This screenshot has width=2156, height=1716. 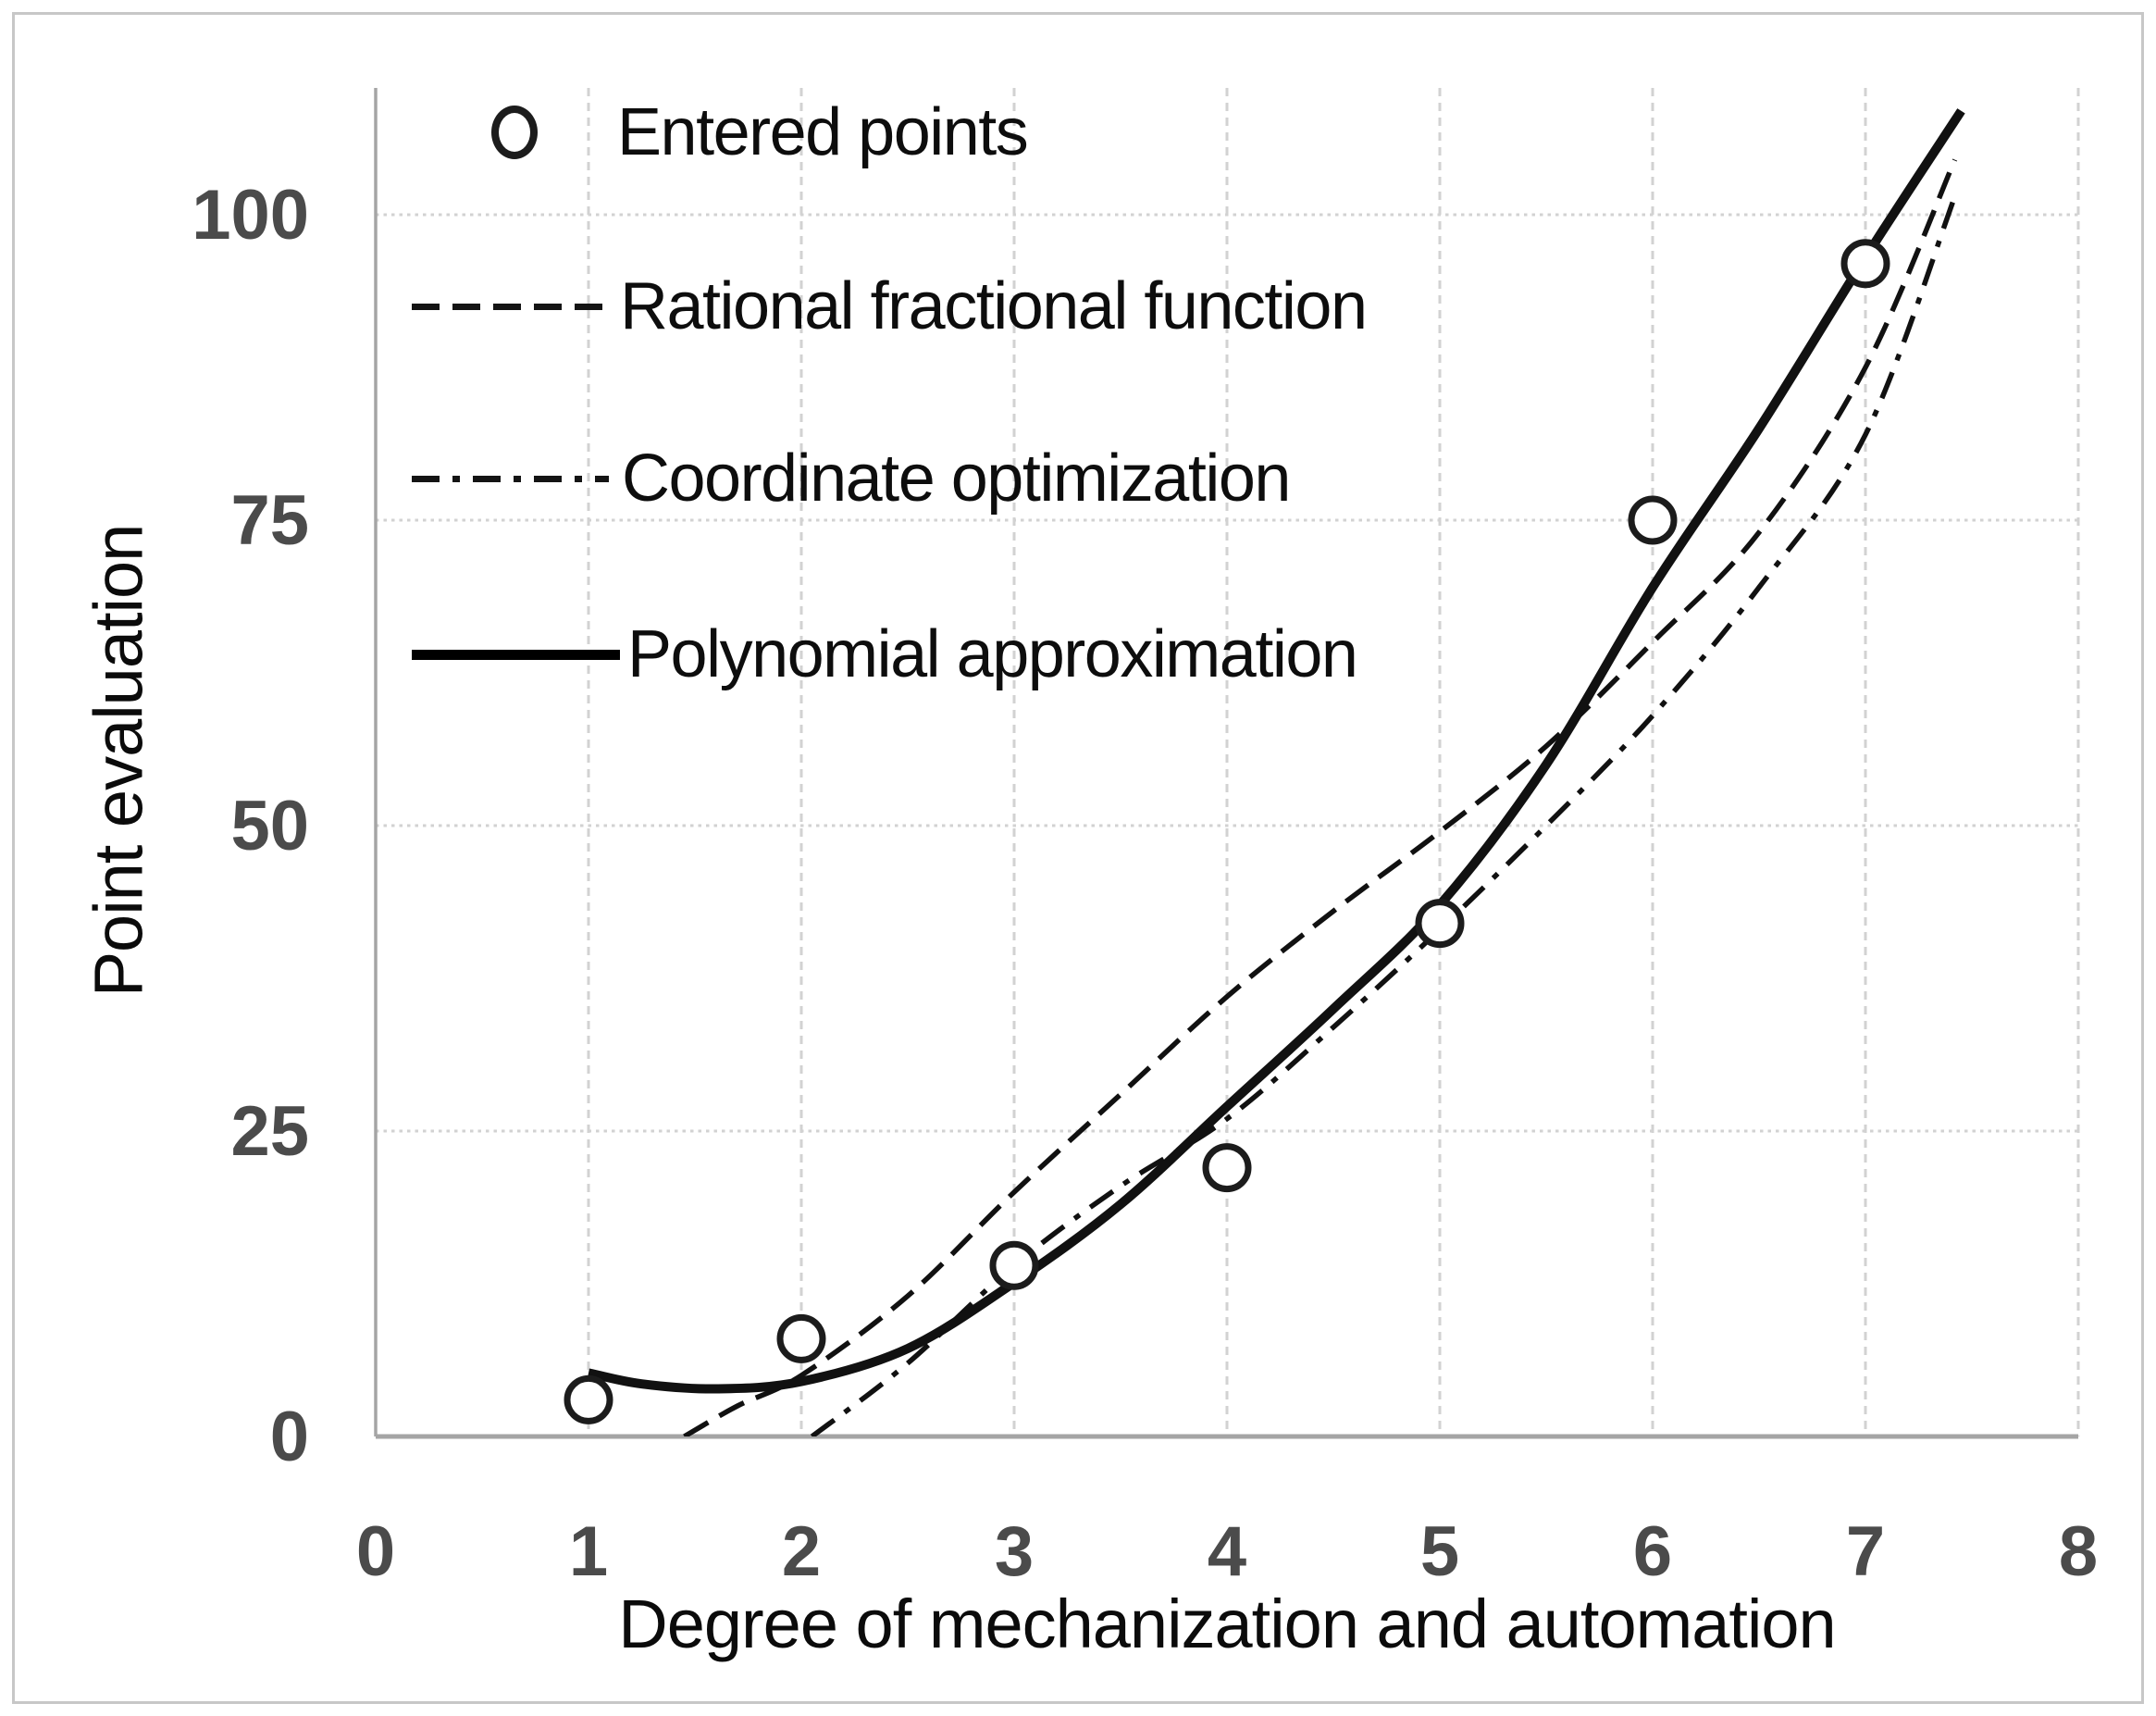 What do you see at coordinates (1652, 1551) in the screenshot?
I see `svg-text: 6` at bounding box center [1652, 1551].